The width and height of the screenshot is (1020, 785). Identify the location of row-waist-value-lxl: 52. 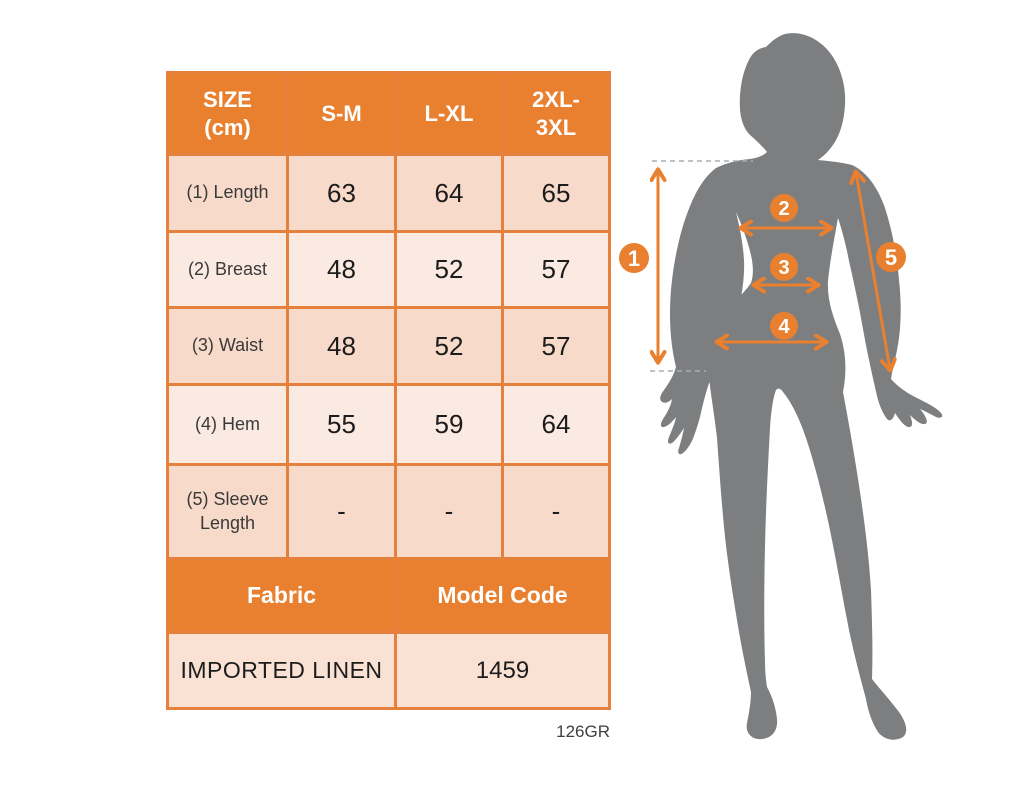
(449, 346).